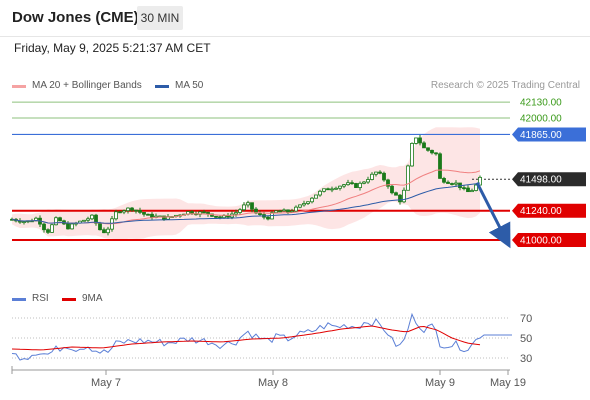 The width and height of the screenshot is (590, 400). I want to click on timeframe-button: 30 MIN, so click(160, 18).